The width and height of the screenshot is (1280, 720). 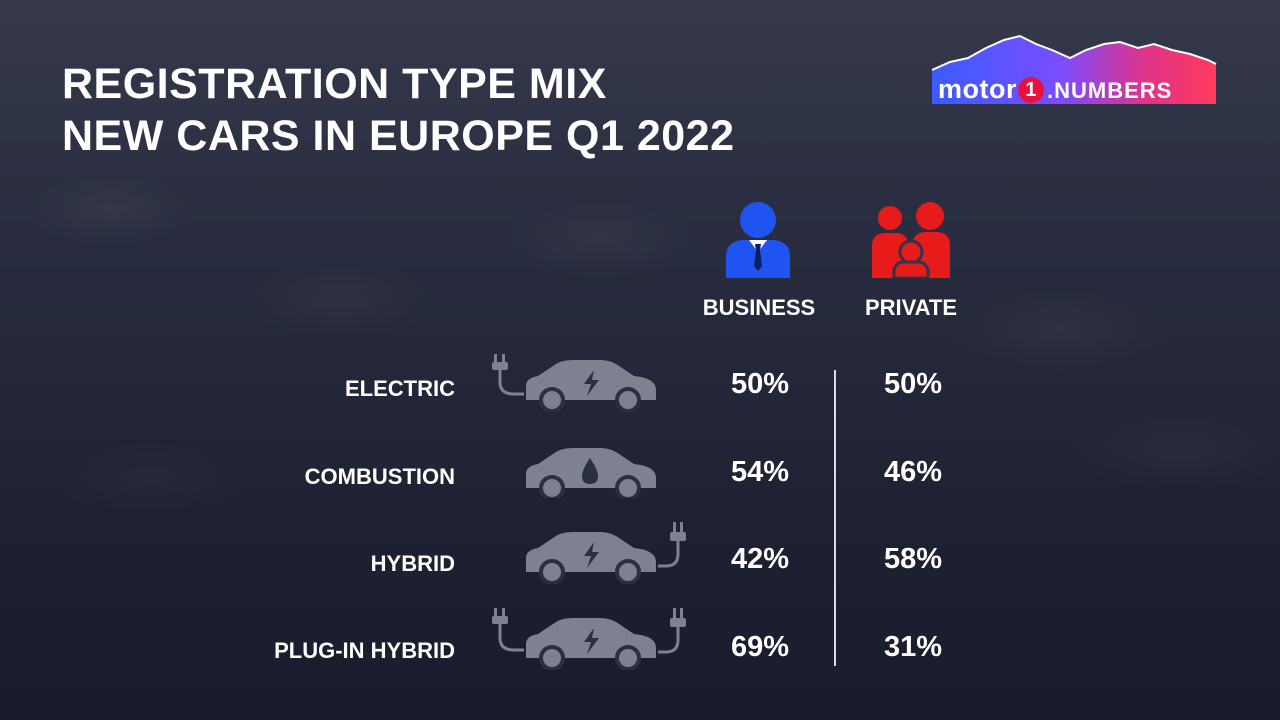 I want to click on motor1-numbers-logo: motor 1 .NUMBERS, so click(x=1074, y=74).